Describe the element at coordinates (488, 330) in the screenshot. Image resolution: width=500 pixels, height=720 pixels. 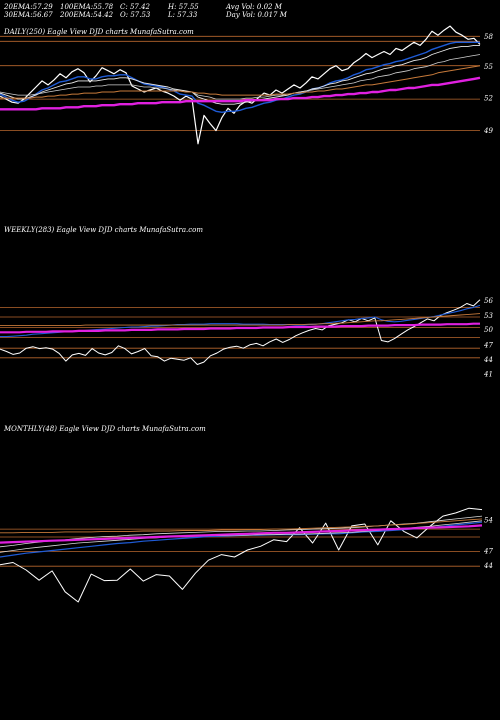
I see `weekly-y-tick-2: 50` at that location.